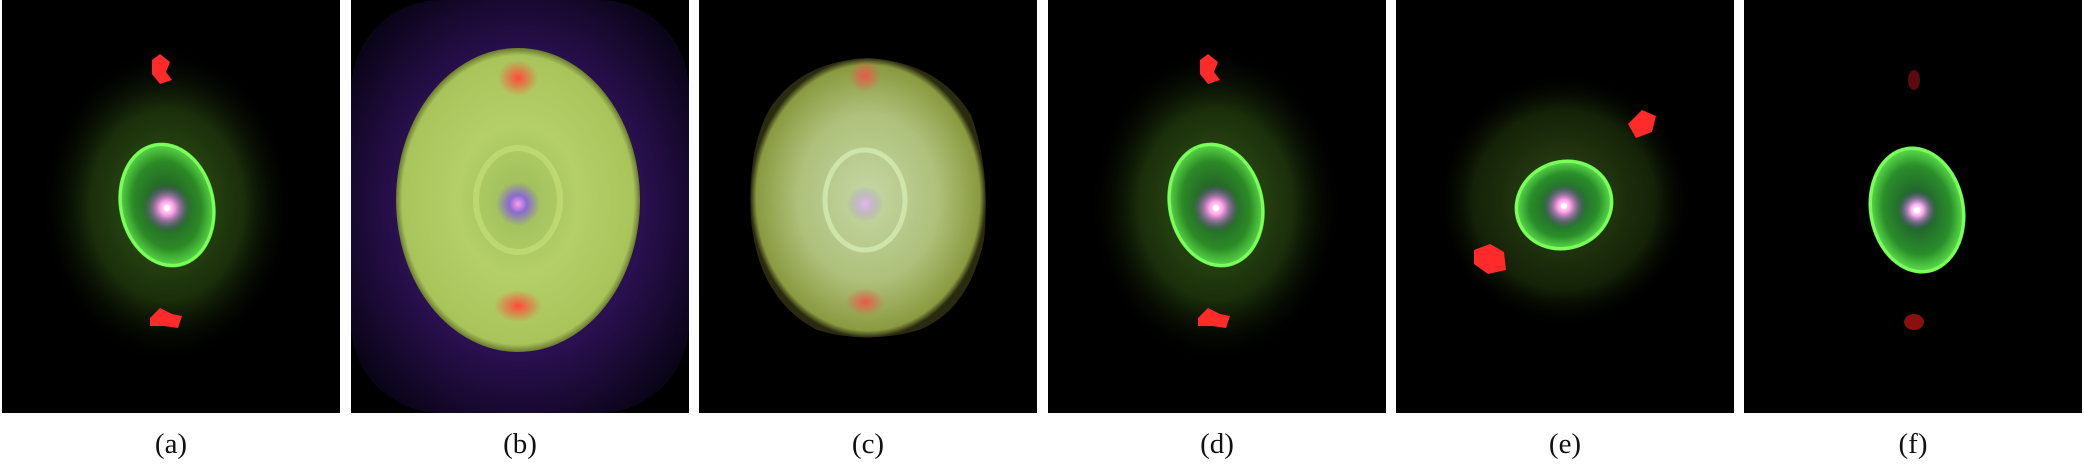 This screenshot has height=467, width=2084. Describe the element at coordinates (868, 444) in the screenshot. I see `caption-c: (c)` at that location.